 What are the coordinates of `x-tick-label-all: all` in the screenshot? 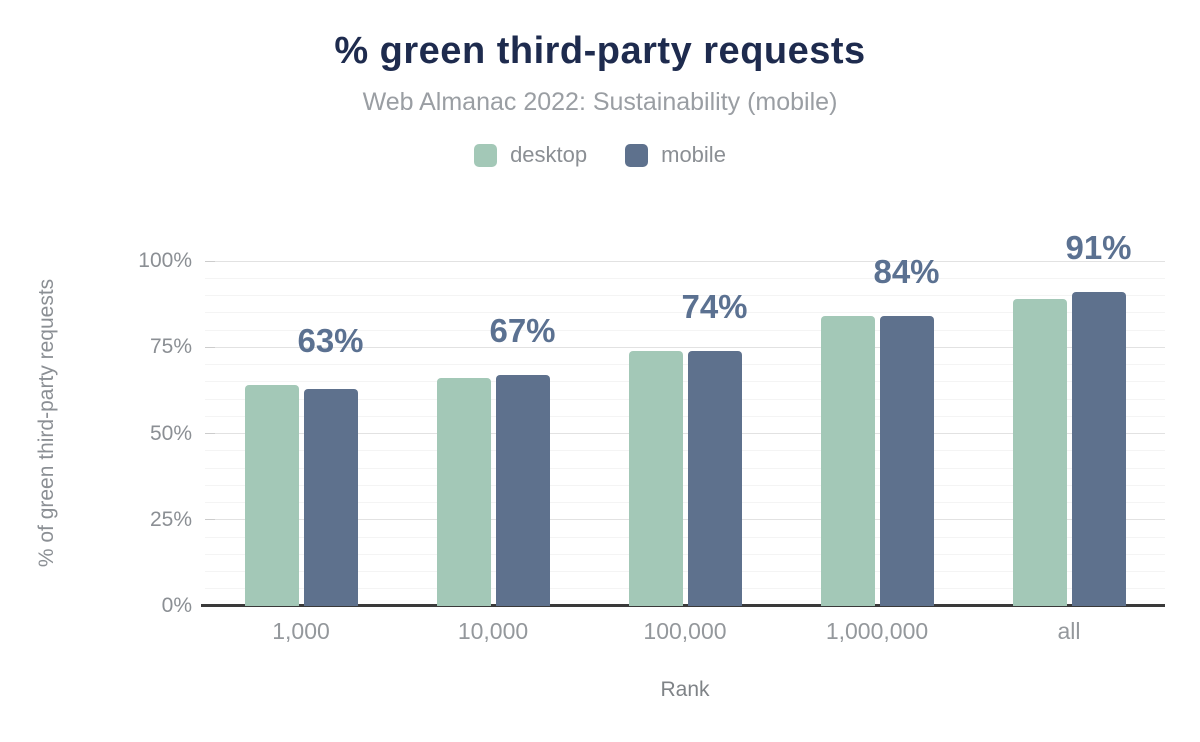 It's located at (1069, 631).